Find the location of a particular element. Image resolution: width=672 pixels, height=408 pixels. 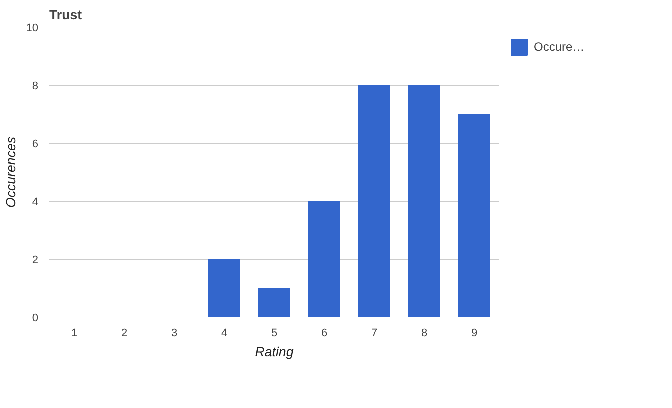

x-tick-label: 5 is located at coordinates (274, 334).